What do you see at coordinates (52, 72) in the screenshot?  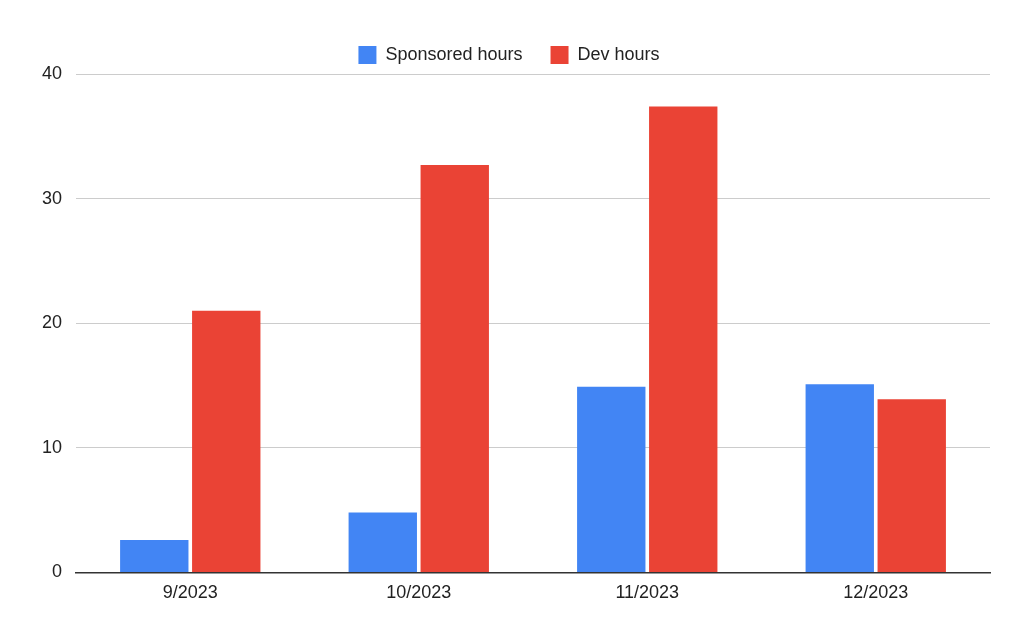 I see `y-tick-label: 40` at bounding box center [52, 72].